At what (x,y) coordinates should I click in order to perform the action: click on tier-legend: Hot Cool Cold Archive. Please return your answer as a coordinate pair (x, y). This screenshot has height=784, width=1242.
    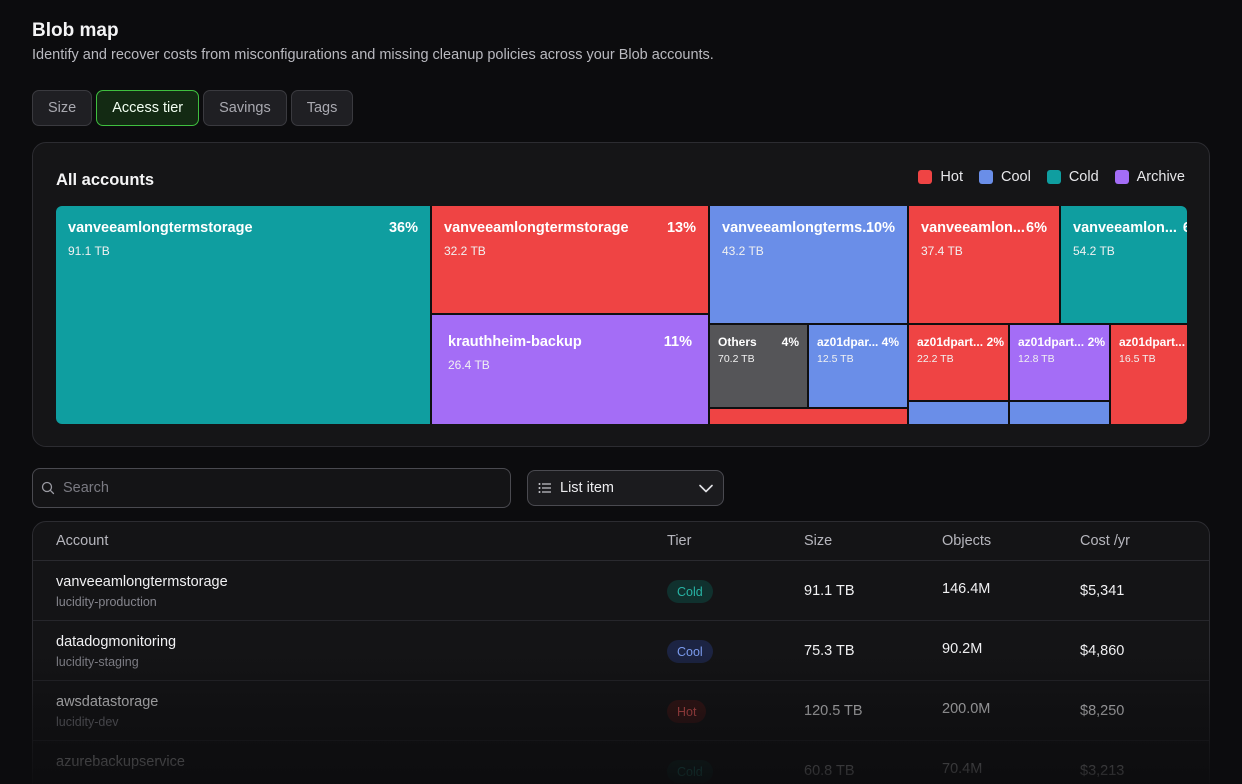
    Looking at the image, I should click on (1051, 177).